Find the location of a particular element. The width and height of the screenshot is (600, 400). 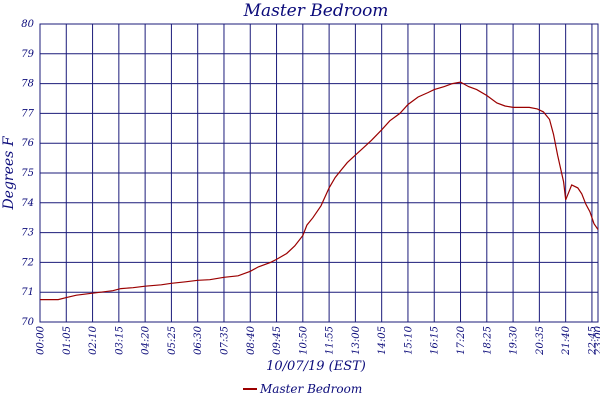

x-tick-label: 16:15 is located at coordinates (435, 340).